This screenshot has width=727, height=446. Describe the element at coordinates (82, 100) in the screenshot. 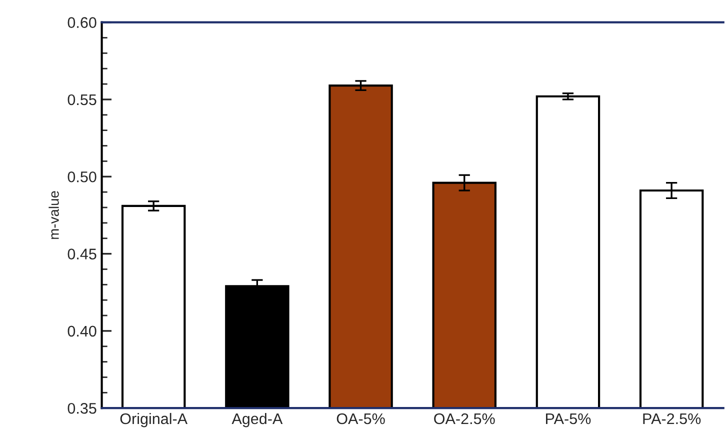

I see `y-tick-label: 0.55` at that location.